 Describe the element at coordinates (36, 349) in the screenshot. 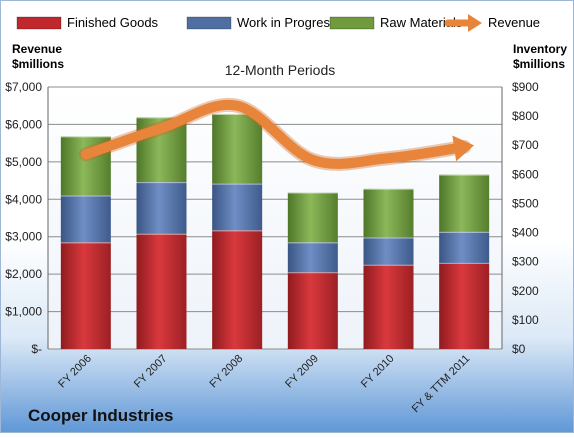

I see `left-tick-label: $-` at that location.